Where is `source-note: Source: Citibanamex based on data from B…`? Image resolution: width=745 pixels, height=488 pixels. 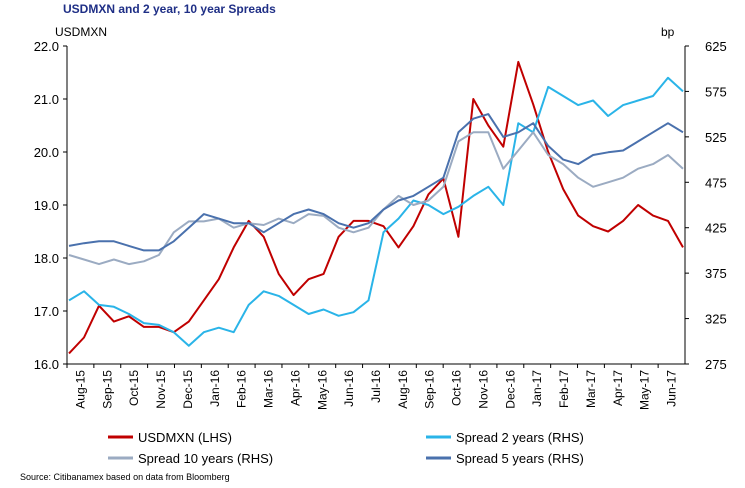 source-note: Source: Citibanamex based on data from B… is located at coordinates (125, 477).